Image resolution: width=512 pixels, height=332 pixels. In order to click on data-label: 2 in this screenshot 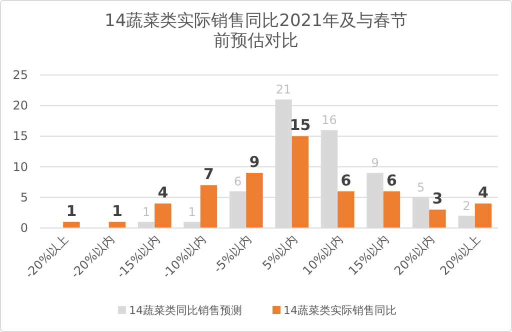, I will do `click(466, 205)`.